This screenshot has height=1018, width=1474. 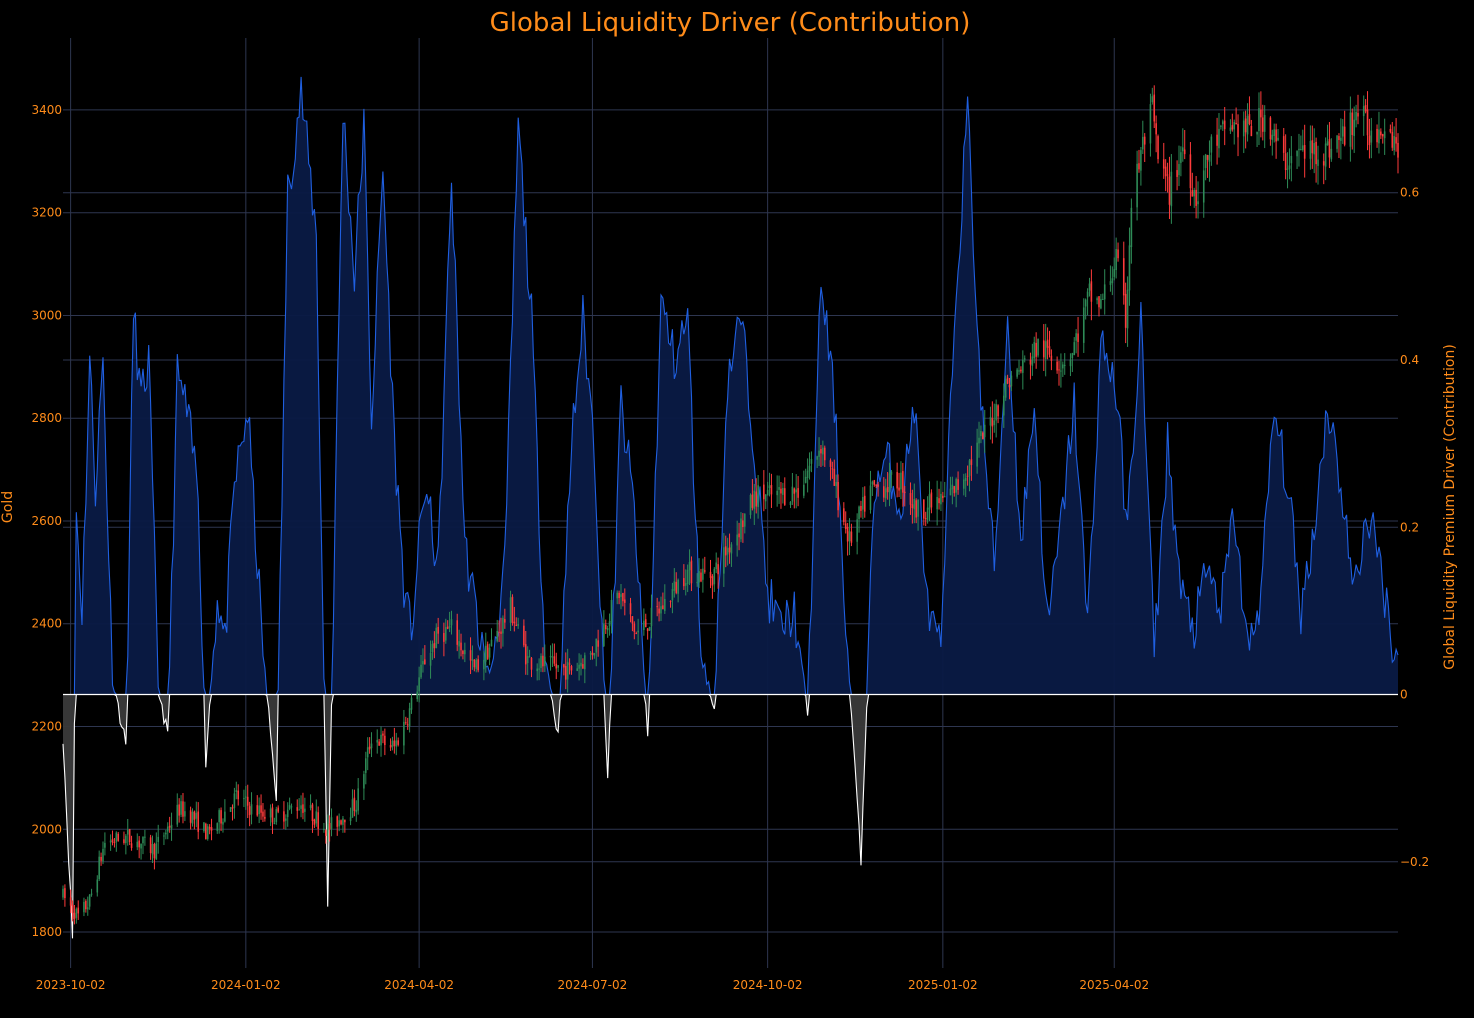 What do you see at coordinates (46, 727) in the screenshot?
I see `y-left-tick-label: 2200` at bounding box center [46, 727].